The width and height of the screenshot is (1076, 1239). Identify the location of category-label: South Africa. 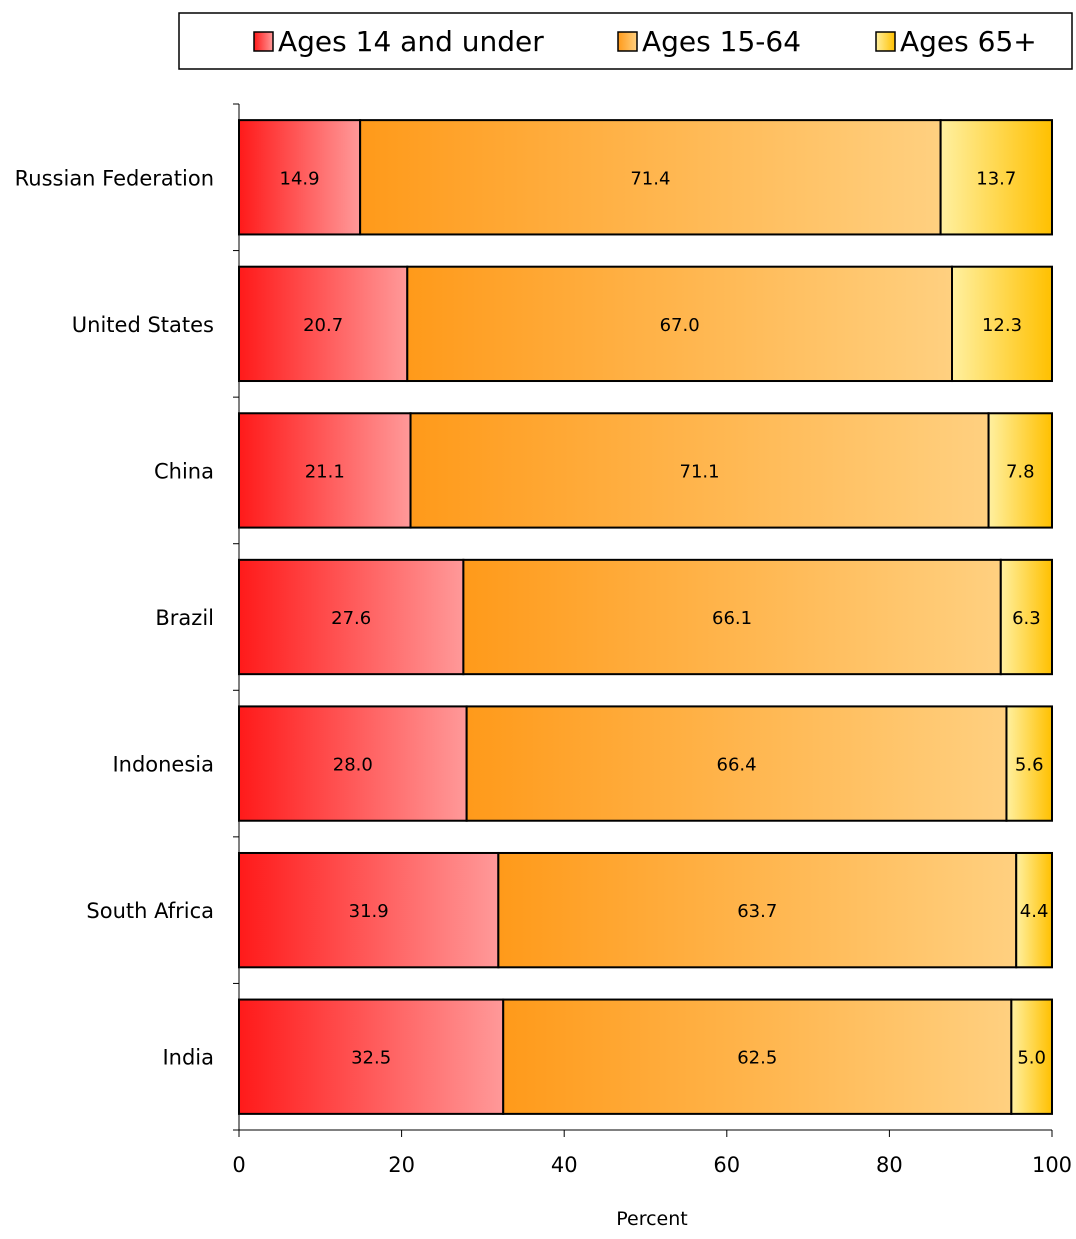
(150, 911).